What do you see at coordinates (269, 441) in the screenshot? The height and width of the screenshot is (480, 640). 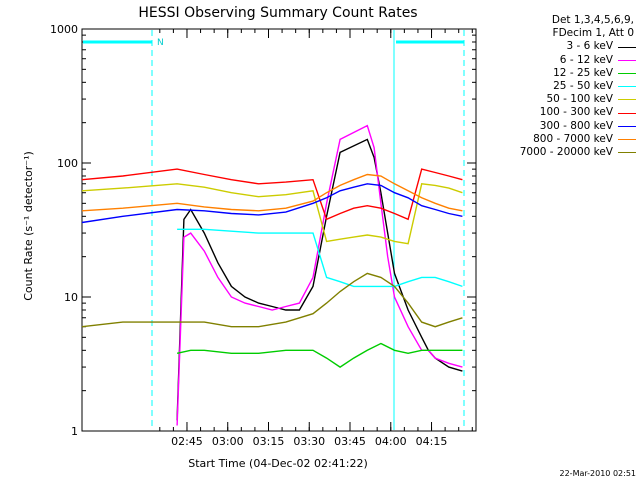 I see `x-tick-label: 03:15` at bounding box center [269, 441].